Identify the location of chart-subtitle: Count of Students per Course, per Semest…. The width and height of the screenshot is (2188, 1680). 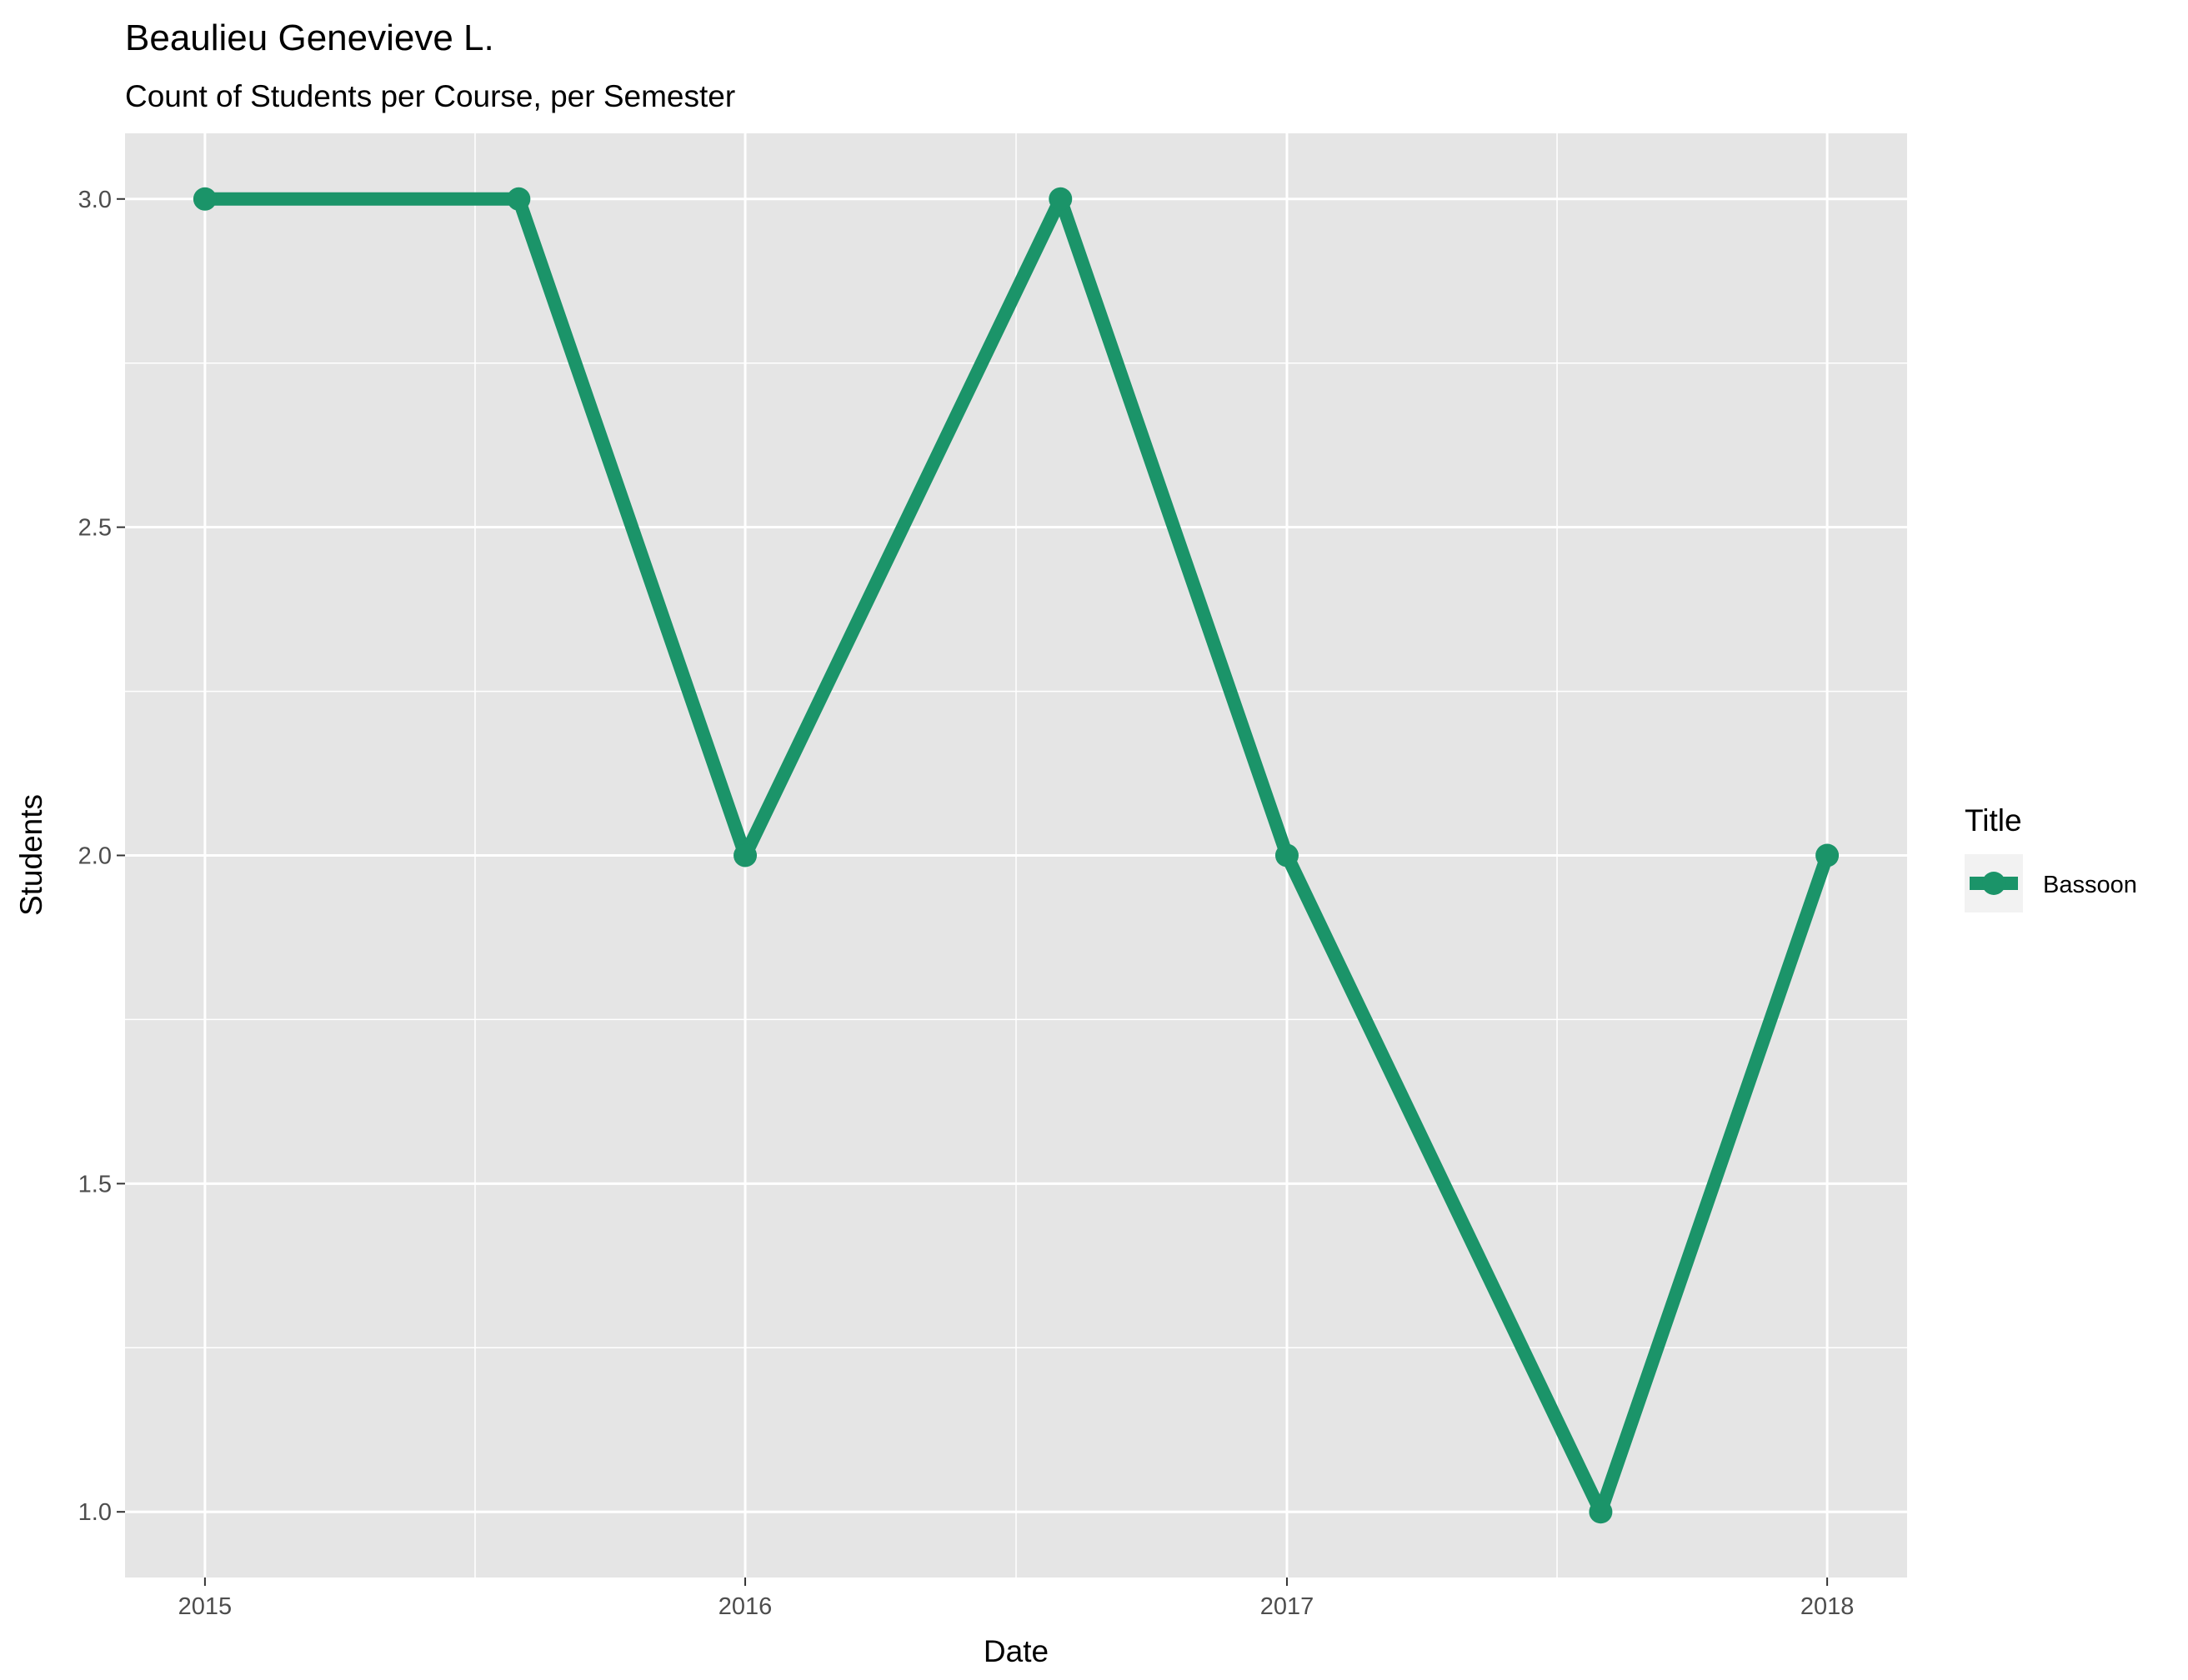
(430, 96).